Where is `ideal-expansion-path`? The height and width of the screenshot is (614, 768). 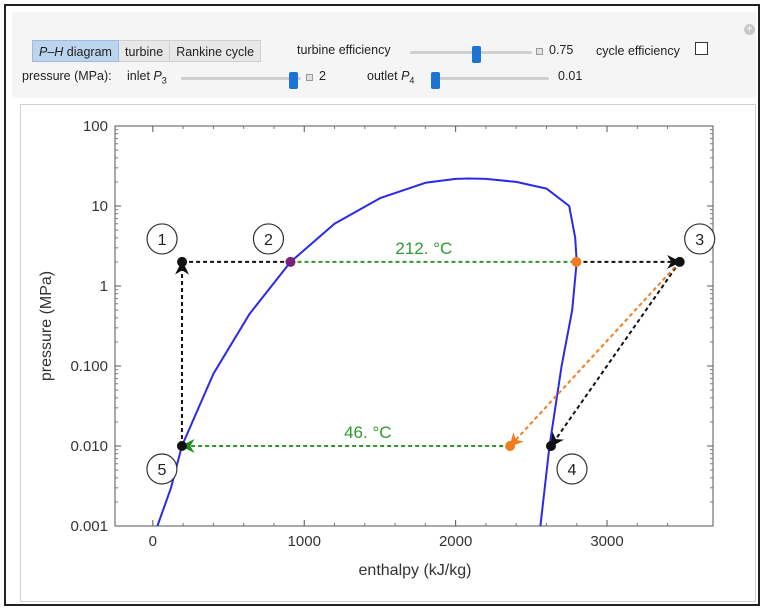
ideal-expansion-path is located at coordinates (615, 354).